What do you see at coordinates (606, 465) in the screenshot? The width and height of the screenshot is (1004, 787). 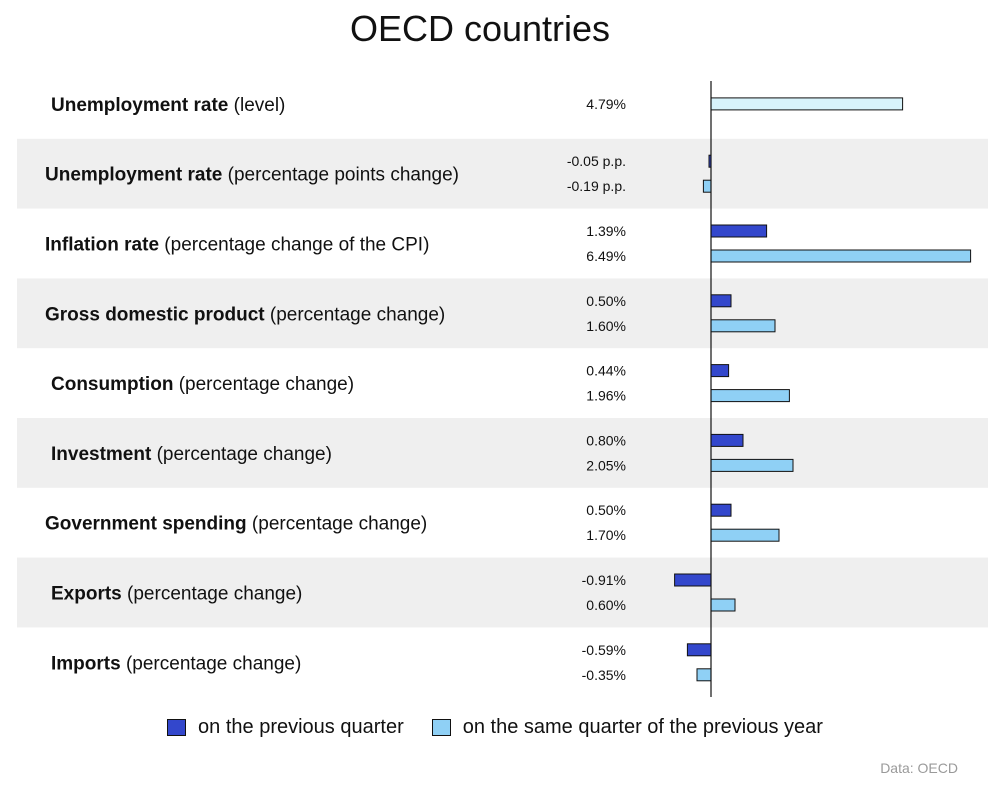 I see `data-label: 2.05%` at bounding box center [606, 465].